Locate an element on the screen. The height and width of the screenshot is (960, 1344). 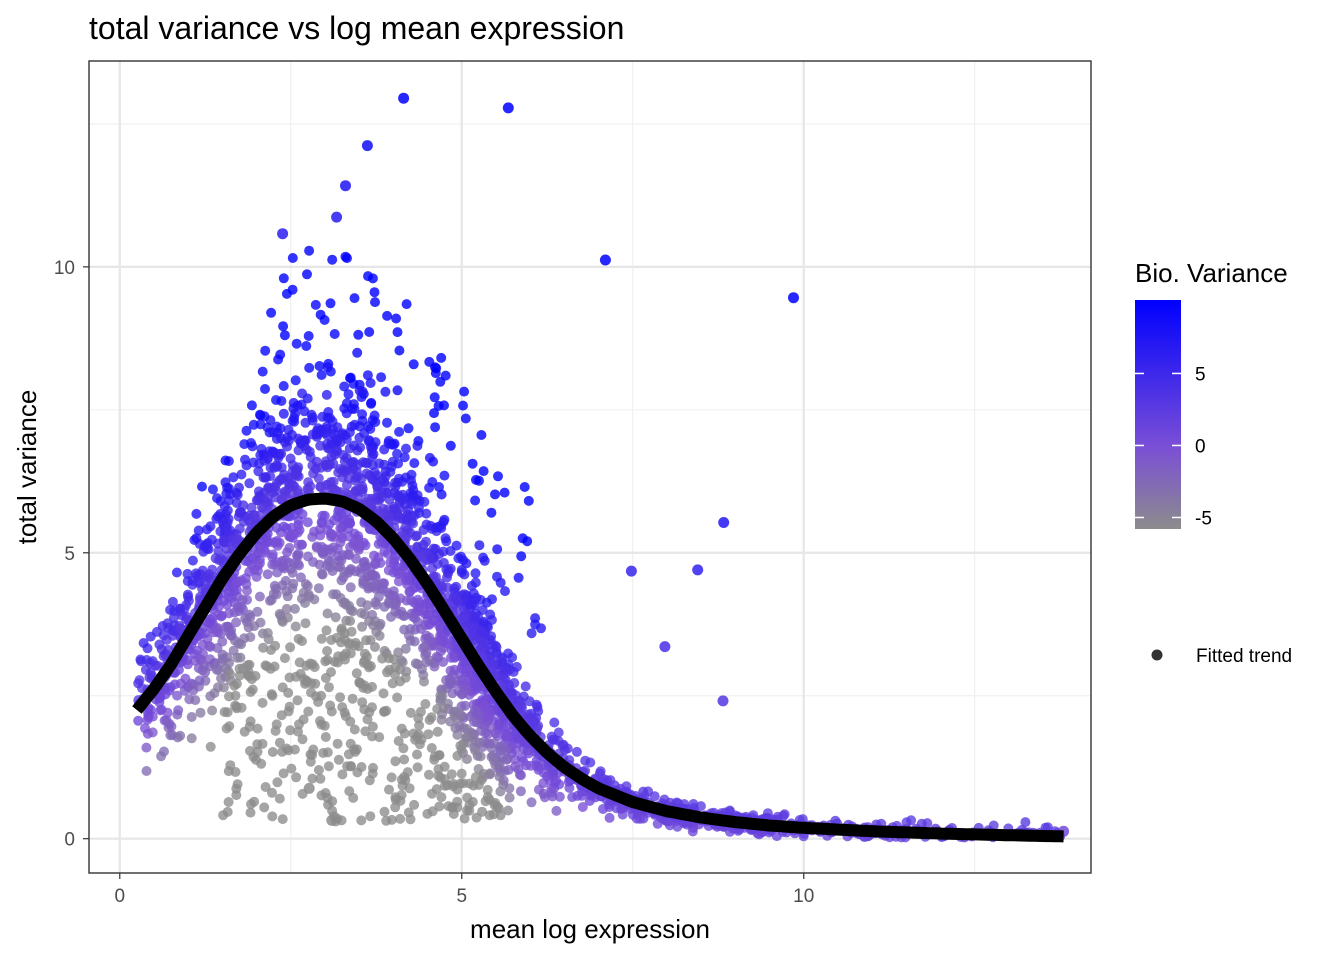
x-axis-title: mean log expression is located at coordinates (590, 929).